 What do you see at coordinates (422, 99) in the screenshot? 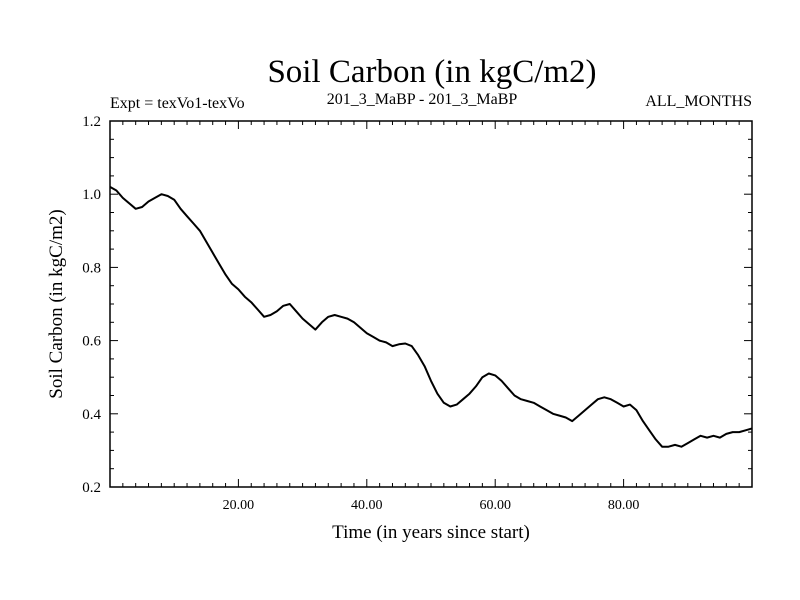
I see `chart-subtitle-center: 201_3_MaBP - 201_3_MaBP` at bounding box center [422, 99].